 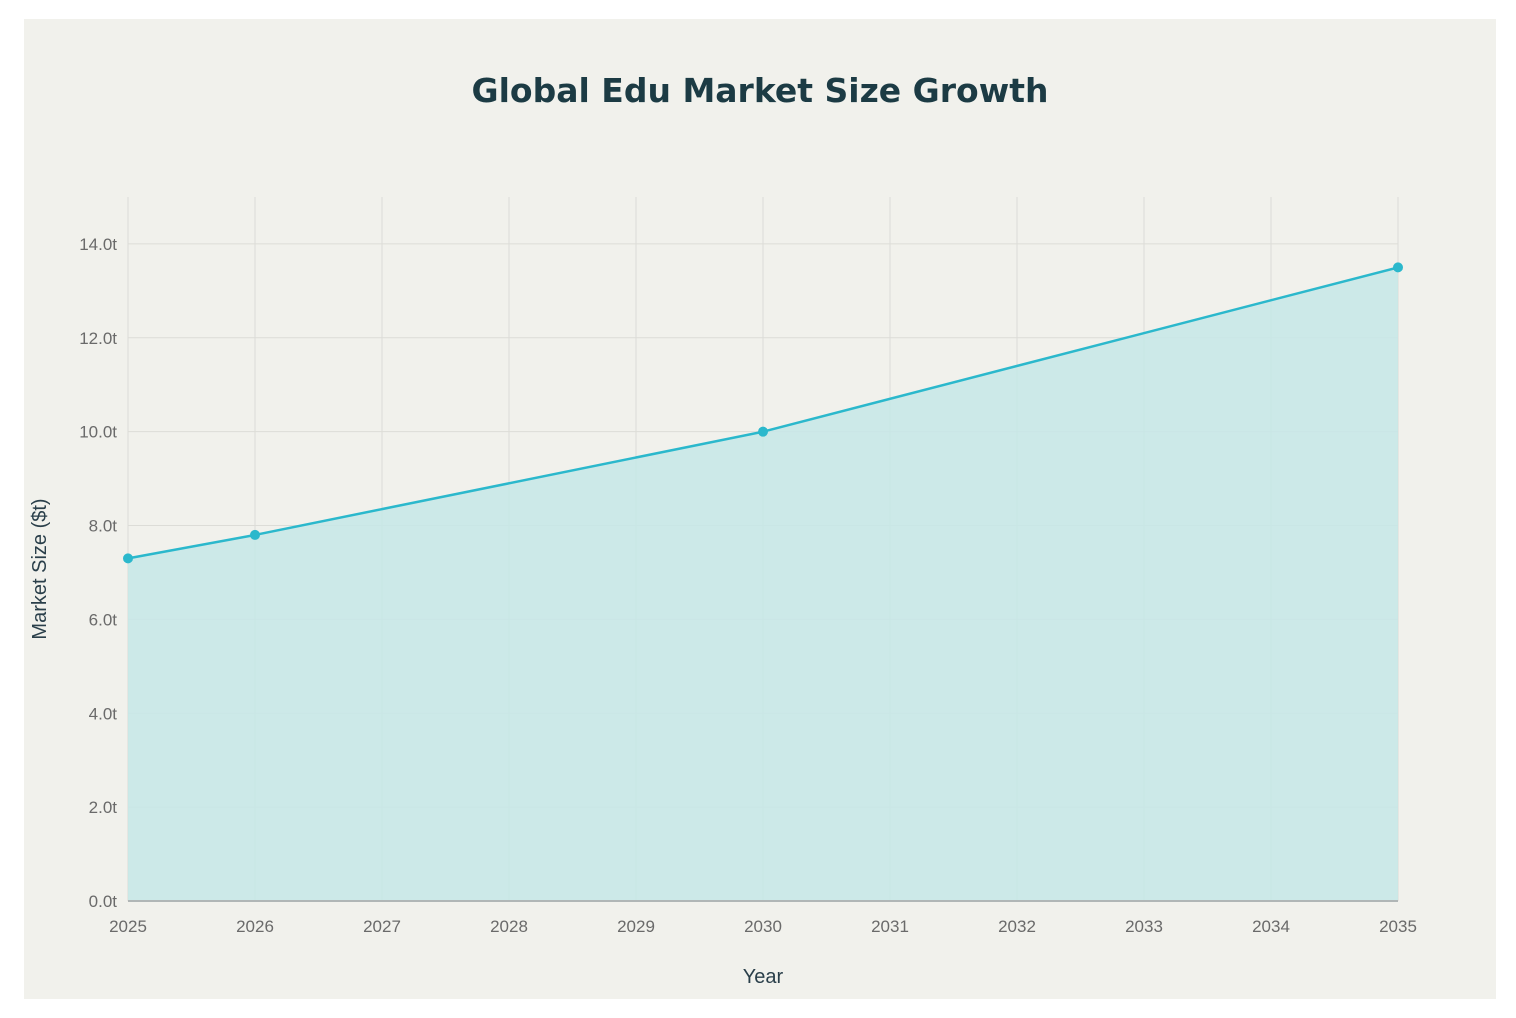 What do you see at coordinates (103, 901) in the screenshot?
I see `y-tick-label: 0.0t` at bounding box center [103, 901].